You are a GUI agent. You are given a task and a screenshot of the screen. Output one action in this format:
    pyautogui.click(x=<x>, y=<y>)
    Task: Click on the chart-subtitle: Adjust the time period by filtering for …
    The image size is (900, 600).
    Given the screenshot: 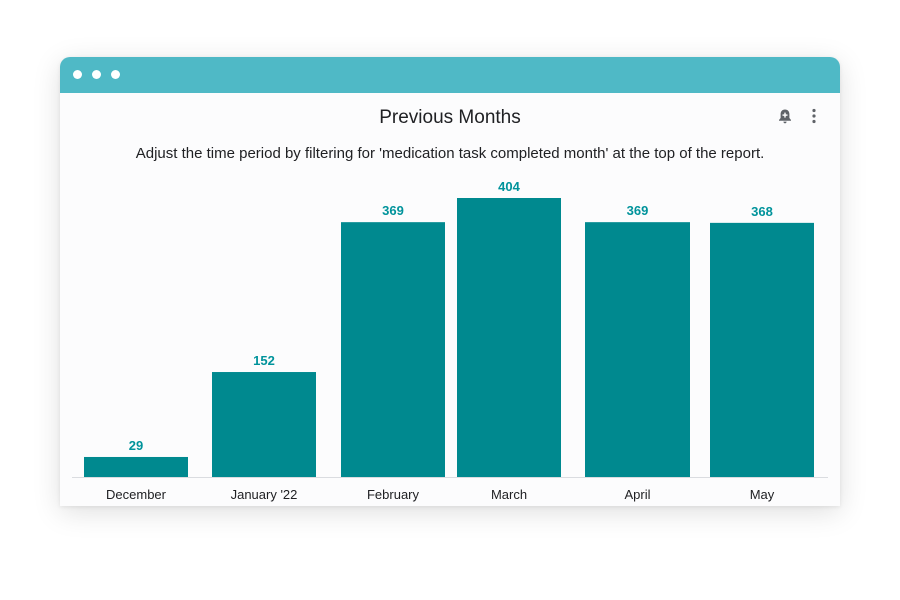 What is the action you would take?
    pyautogui.click(x=450, y=153)
    